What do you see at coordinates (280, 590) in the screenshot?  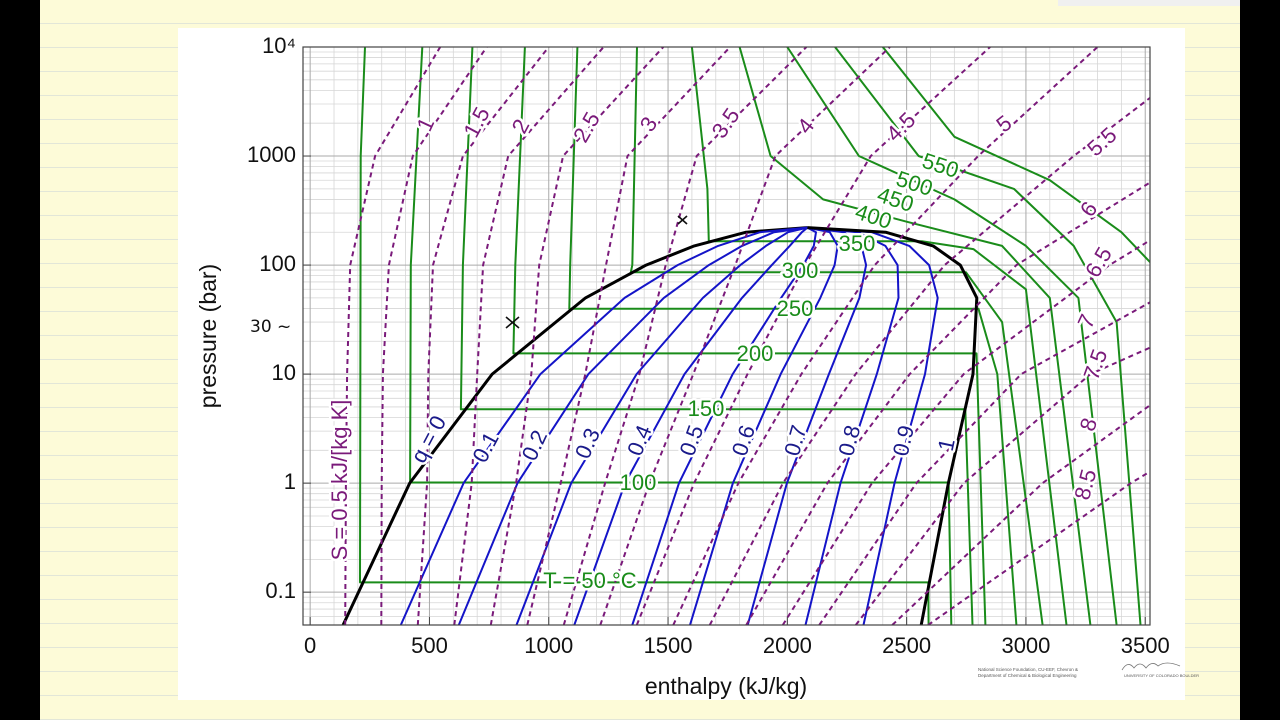 I see `y-tick-label: 0.1` at bounding box center [280, 590].